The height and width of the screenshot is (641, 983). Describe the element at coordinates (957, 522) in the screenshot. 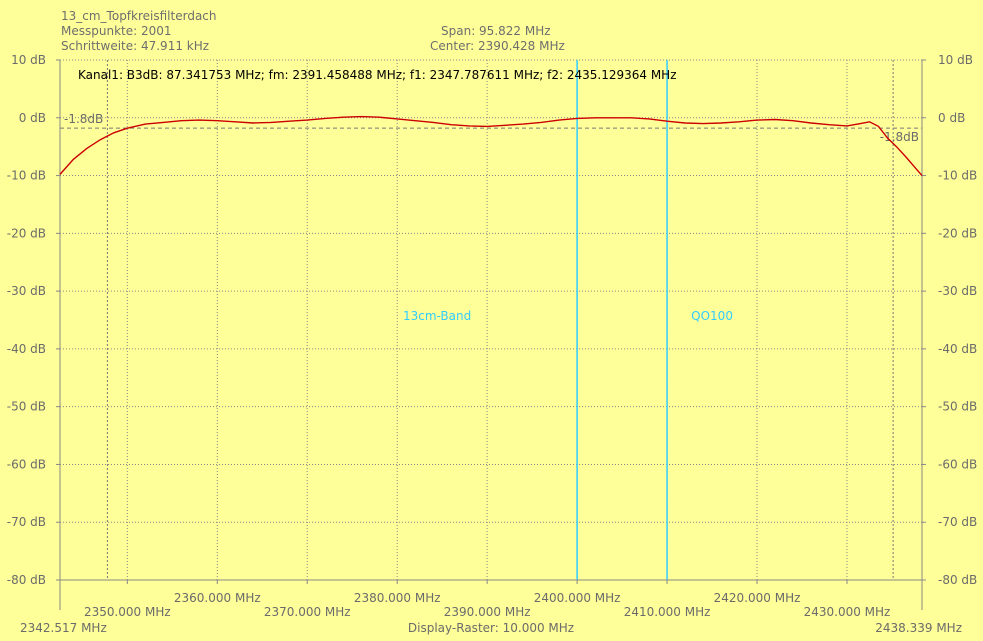

I see `y-tick-label-right: -70 dB` at that location.